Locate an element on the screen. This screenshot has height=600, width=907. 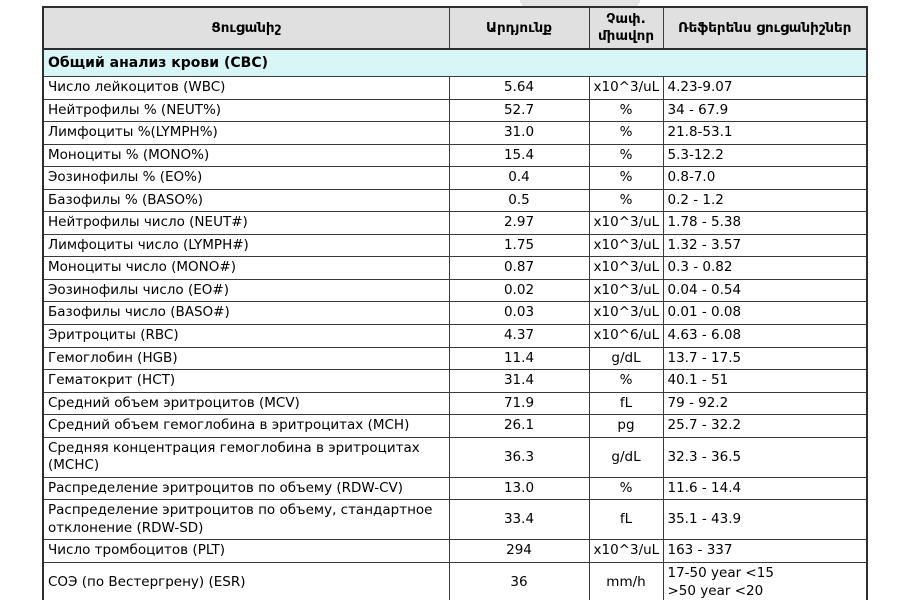
test-result: 52.7 is located at coordinates (519, 110).